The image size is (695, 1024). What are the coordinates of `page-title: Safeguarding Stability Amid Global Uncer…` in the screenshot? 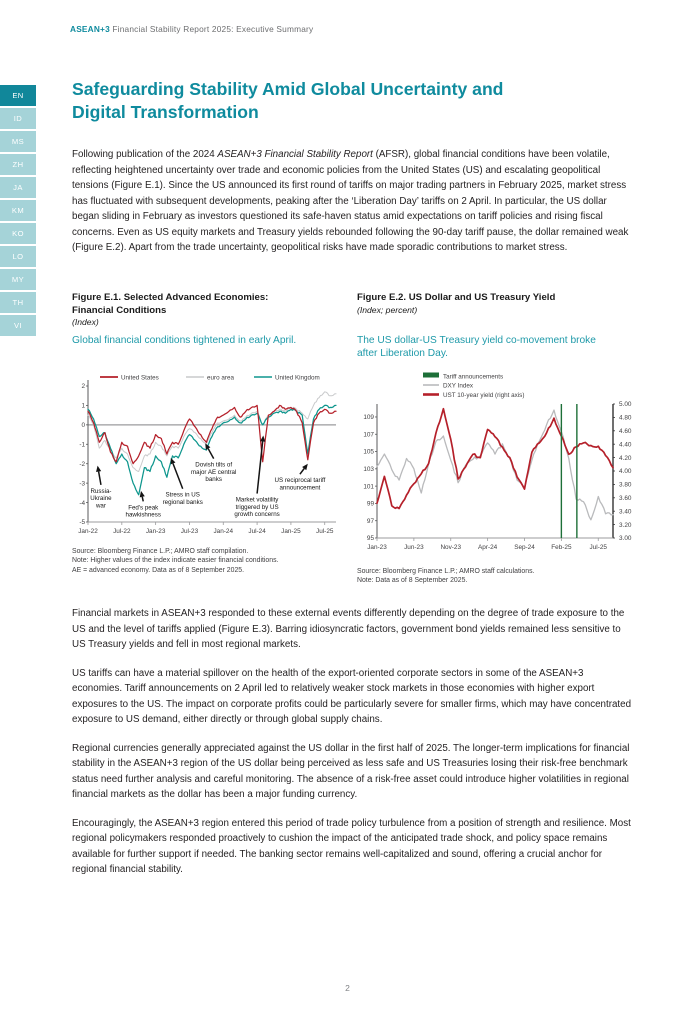 It's located at (359, 101).